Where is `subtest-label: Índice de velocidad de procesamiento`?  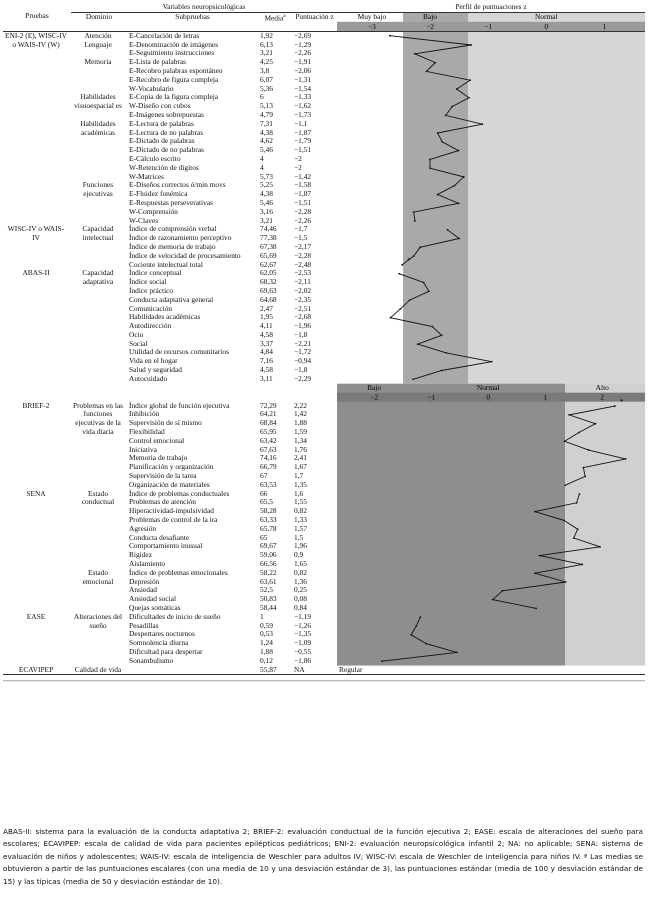 subtest-label: Índice de velocidad de procesamiento is located at coordinates (185, 255).